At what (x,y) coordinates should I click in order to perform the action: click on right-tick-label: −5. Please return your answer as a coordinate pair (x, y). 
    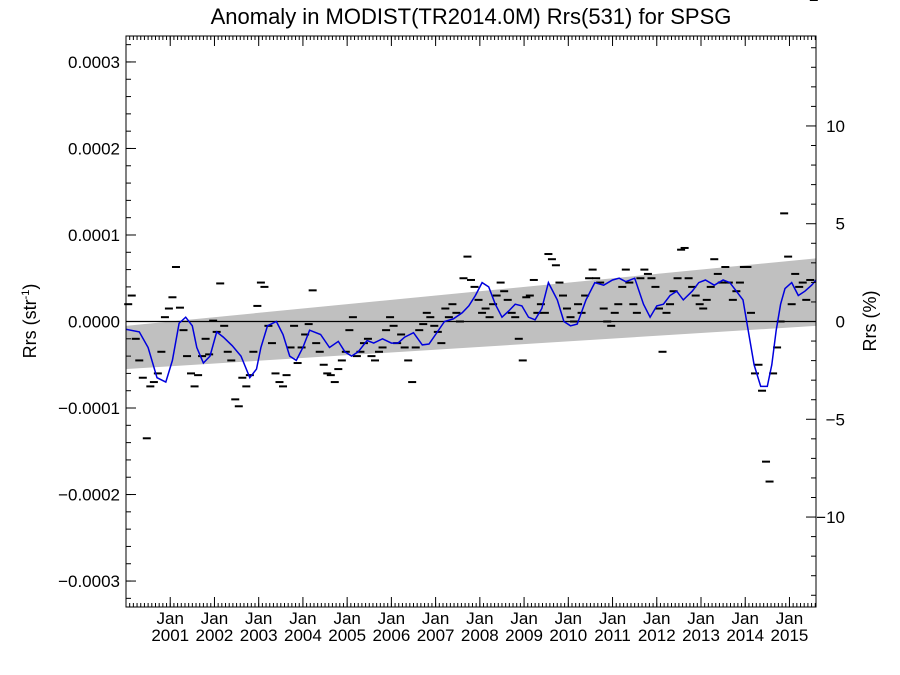
    Looking at the image, I should click on (835, 419).